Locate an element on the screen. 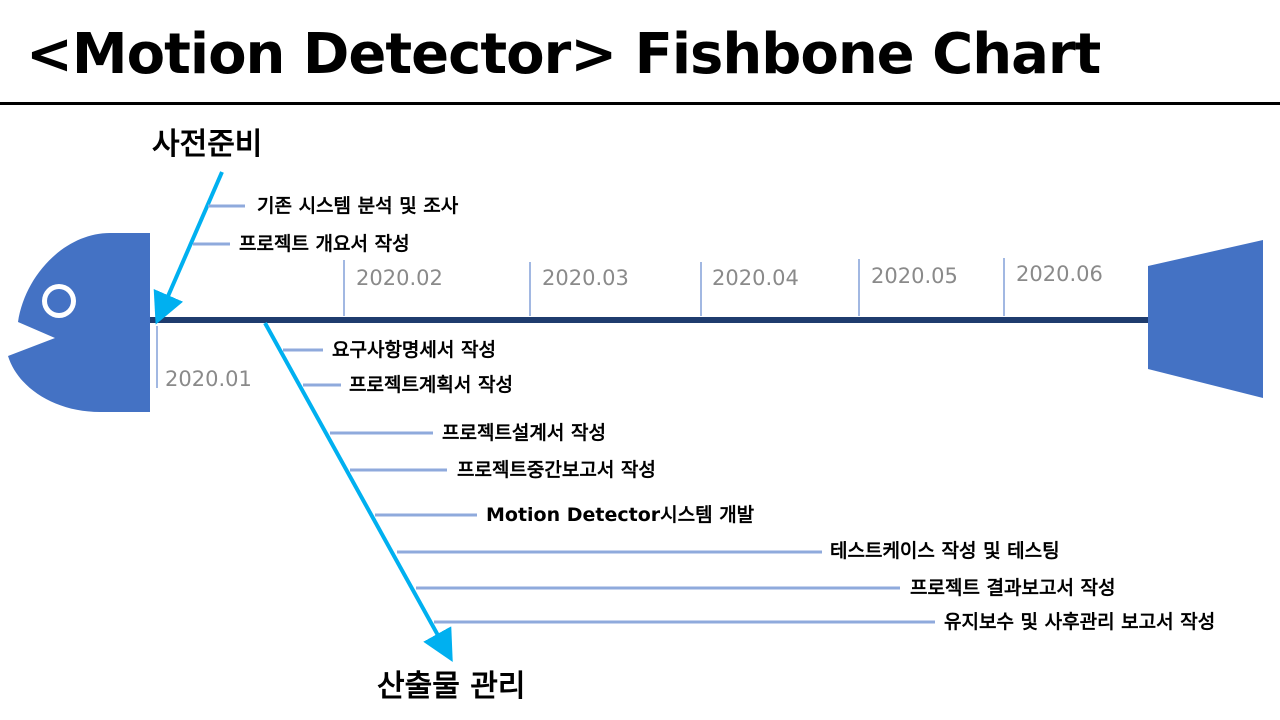  bottom-item-label: 유지보수 및 사후관리 보고서 작성 is located at coordinates (1080, 622).